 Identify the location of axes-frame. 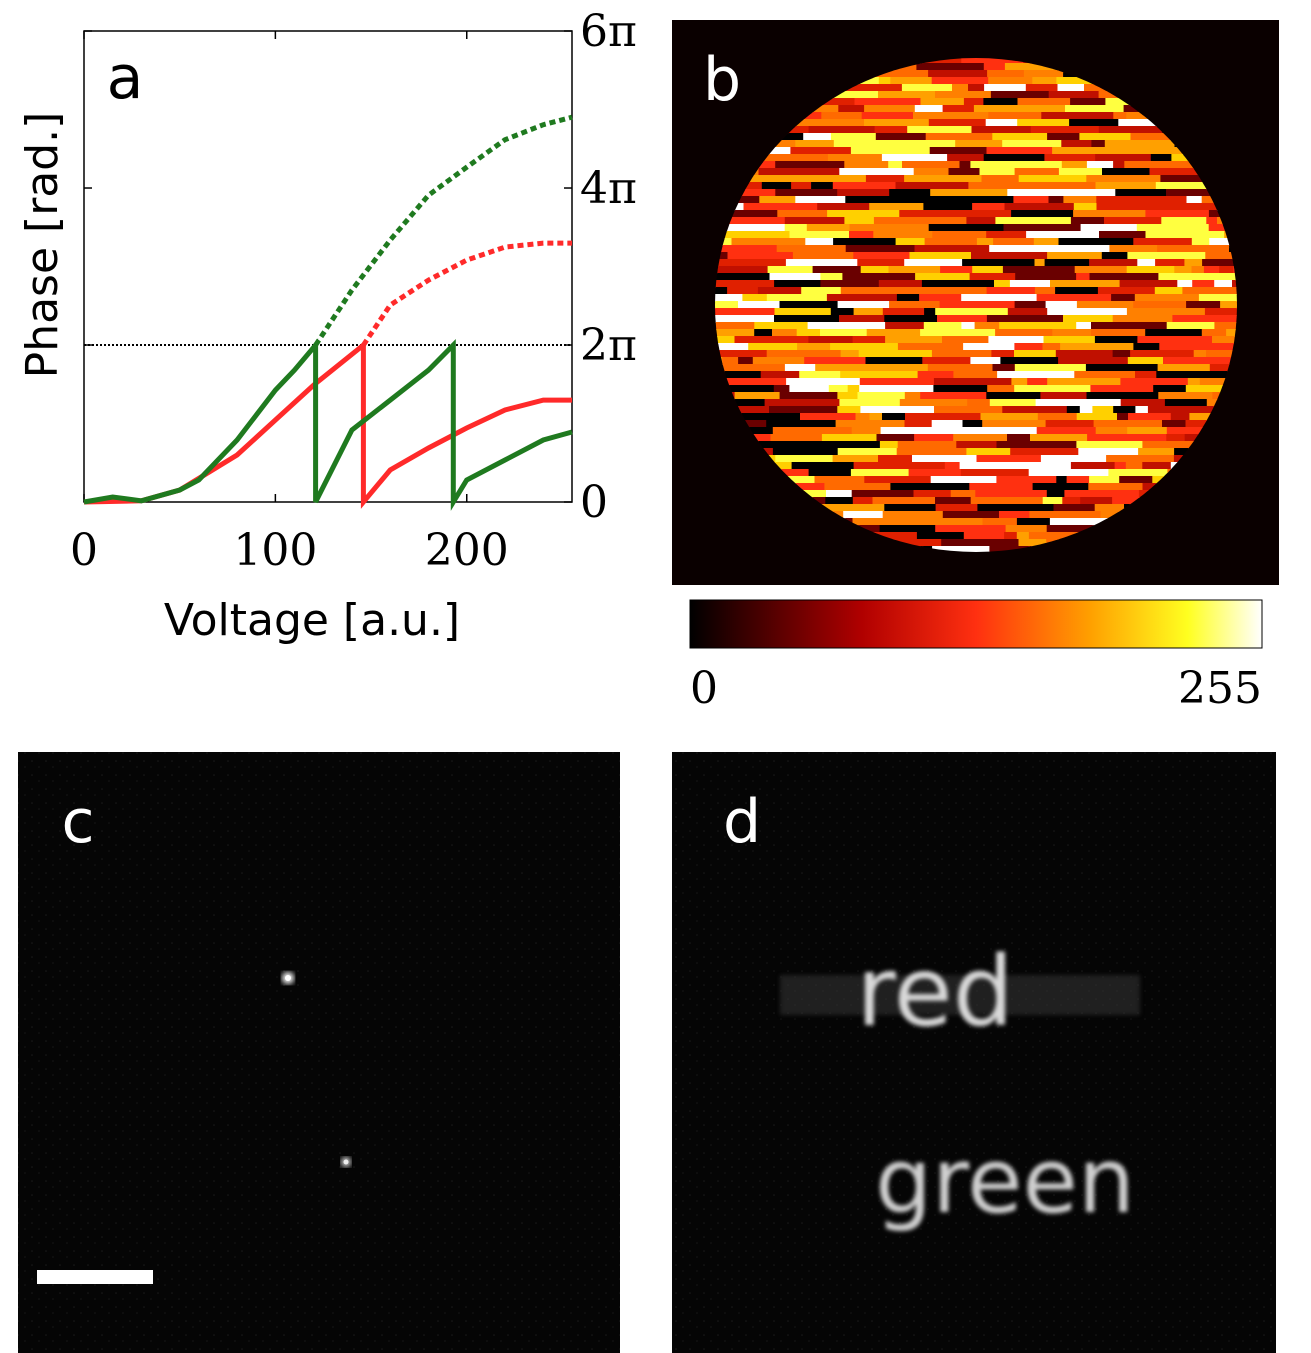
(328, 266).